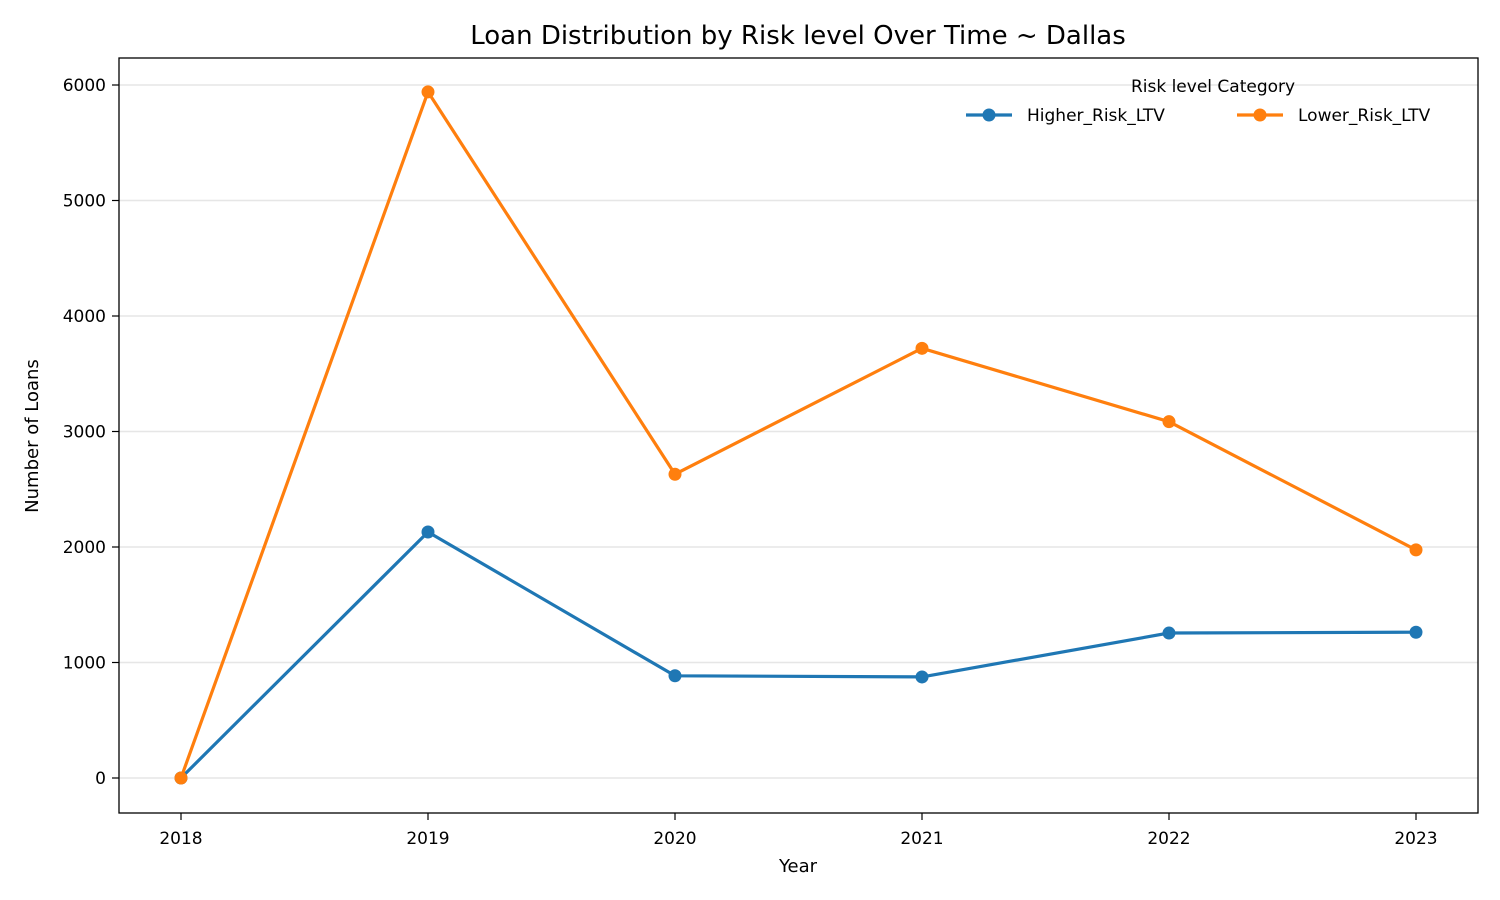  I want to click on x-tick-label: 2020, so click(674, 839).